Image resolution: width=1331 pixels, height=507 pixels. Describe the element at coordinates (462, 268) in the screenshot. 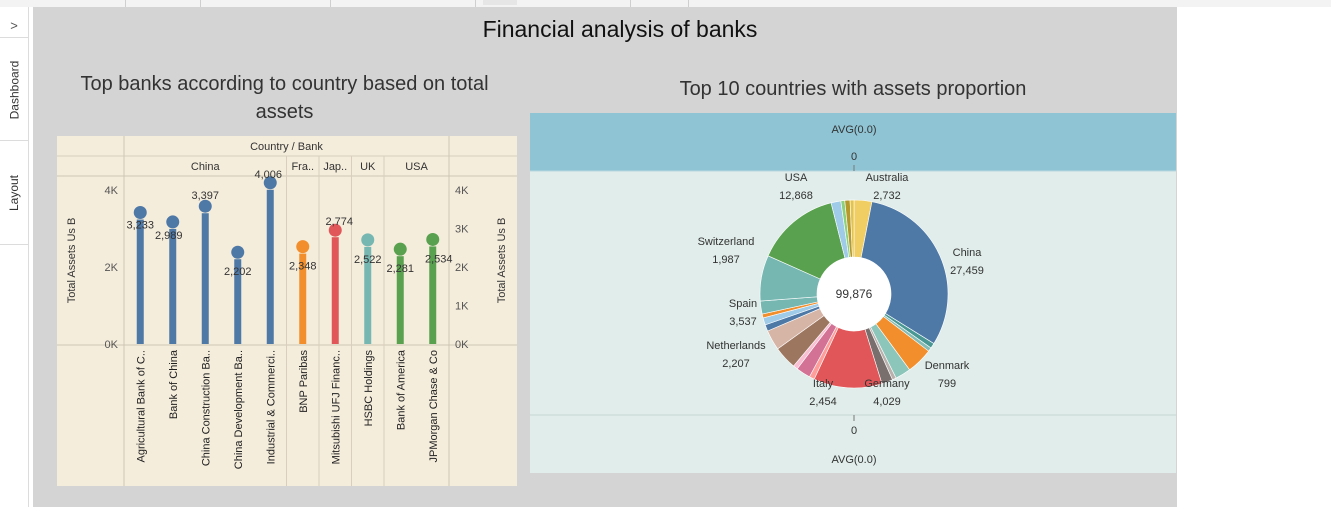

I see `y-tick-label-right: 2K` at that location.